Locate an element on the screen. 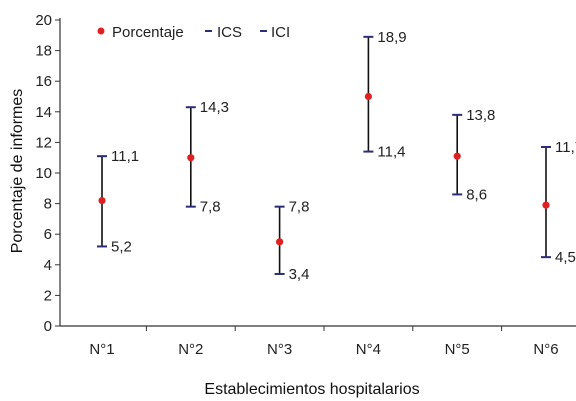  x-tick-label: N°3 is located at coordinates (279, 349).